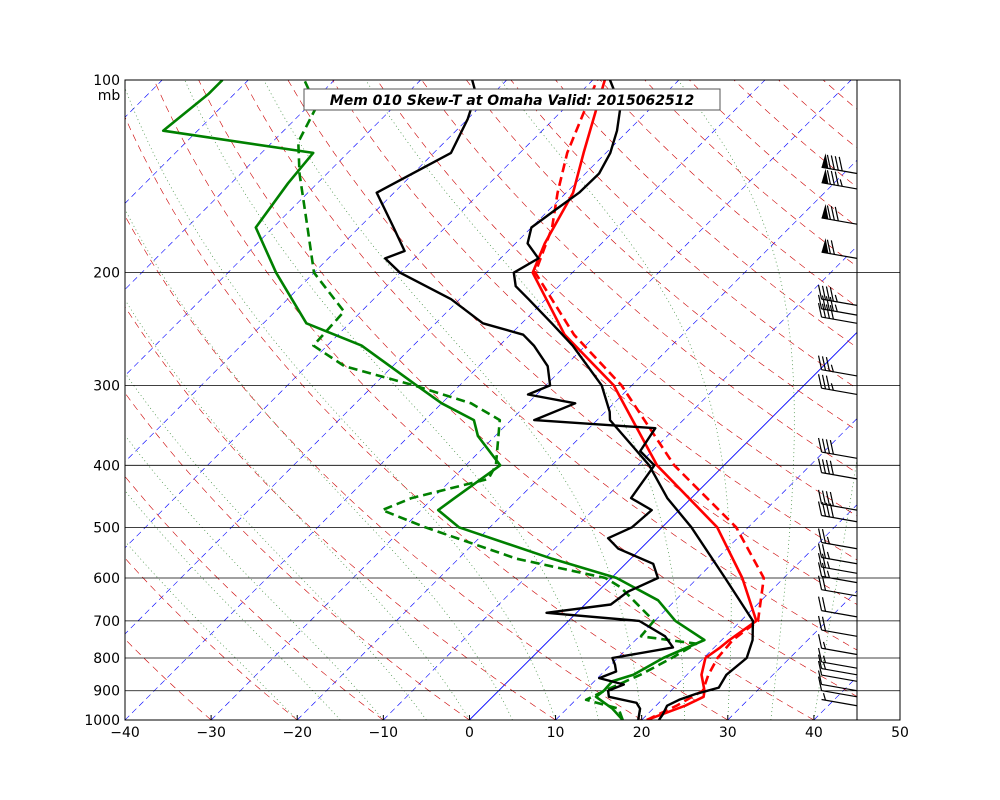 The image size is (1000, 800). I want to click on x-tick-label: 20, so click(642, 733).